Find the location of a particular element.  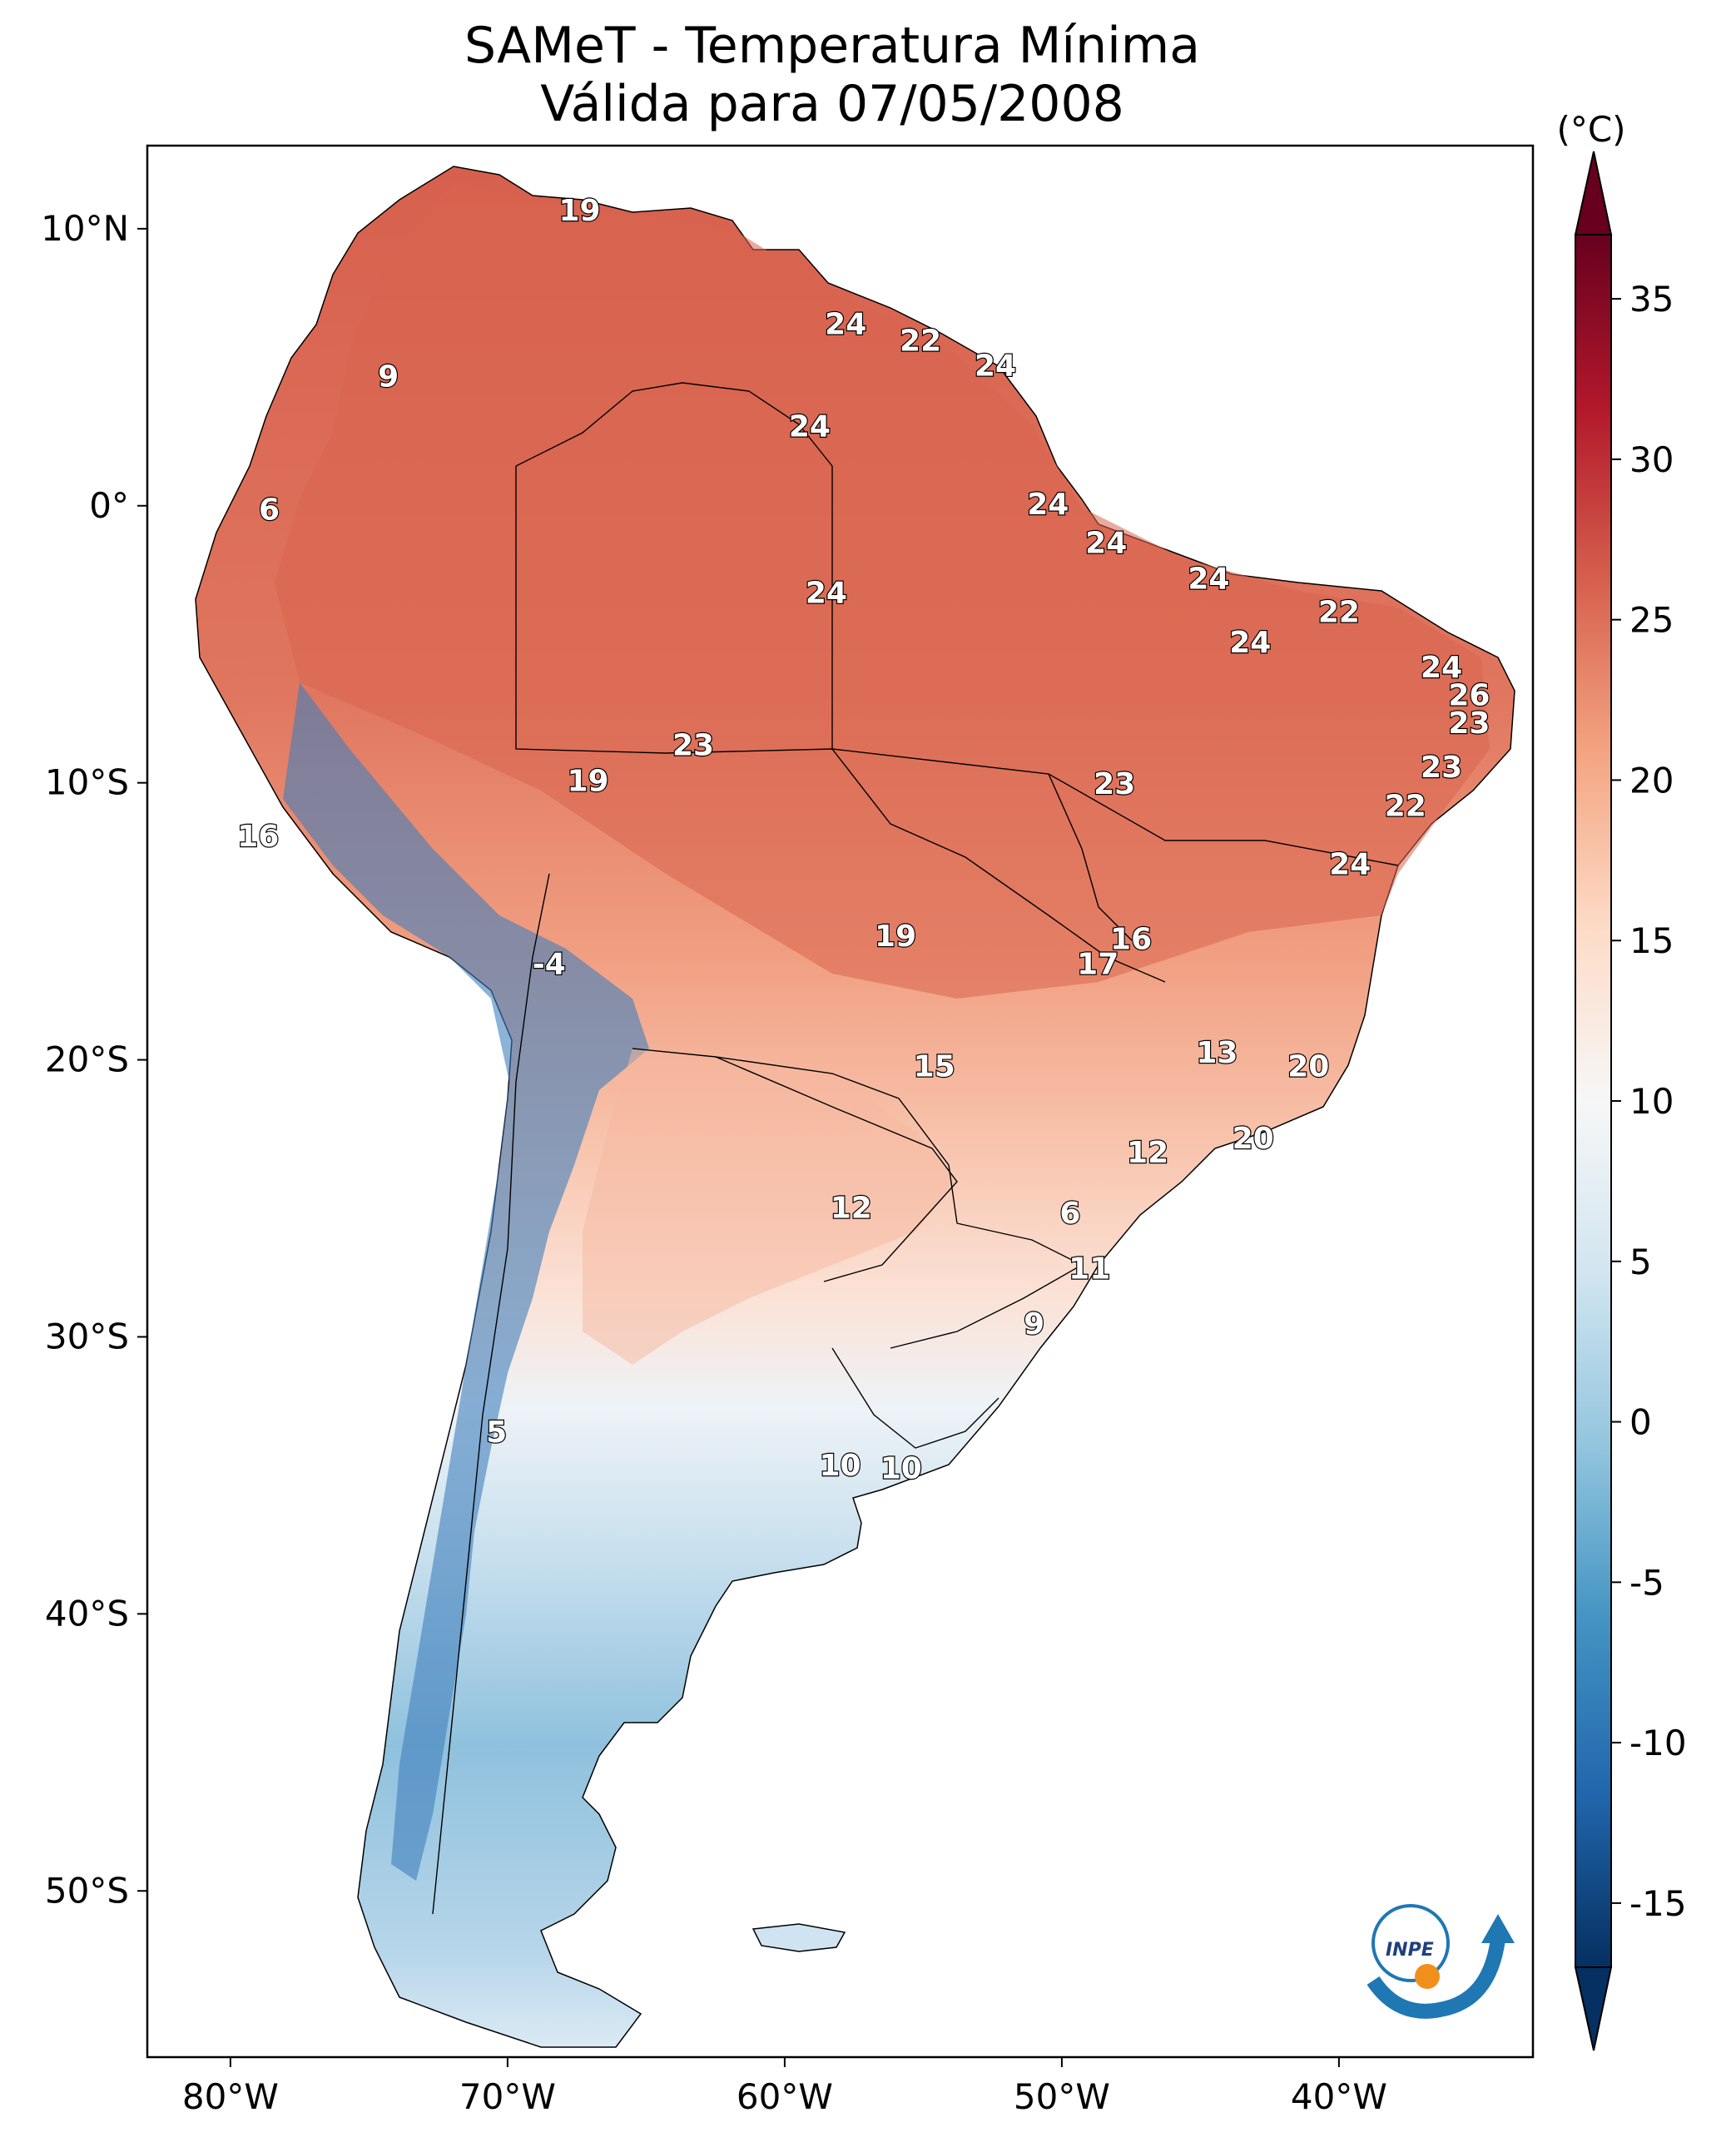

contour-label: 13 is located at coordinates (1217, 1053).